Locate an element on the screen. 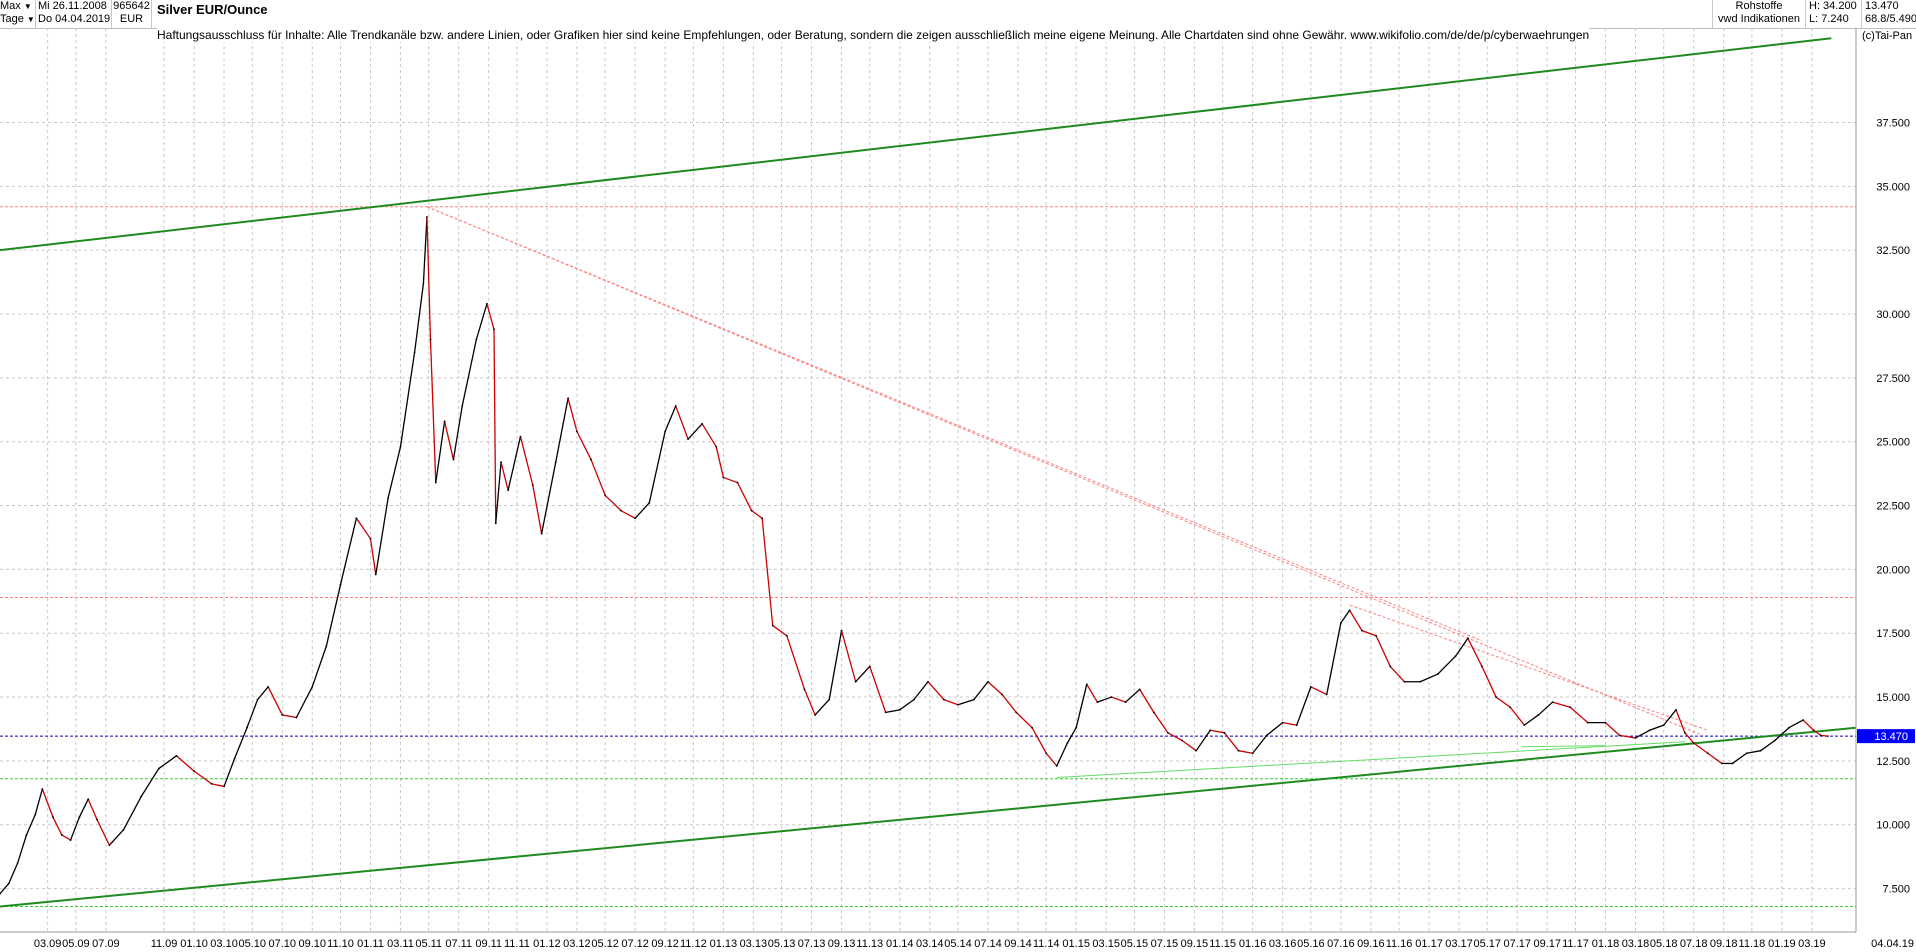 Image resolution: width=1916 pixels, height=952 pixels. range-select: Max ▼ is located at coordinates (17, 6).